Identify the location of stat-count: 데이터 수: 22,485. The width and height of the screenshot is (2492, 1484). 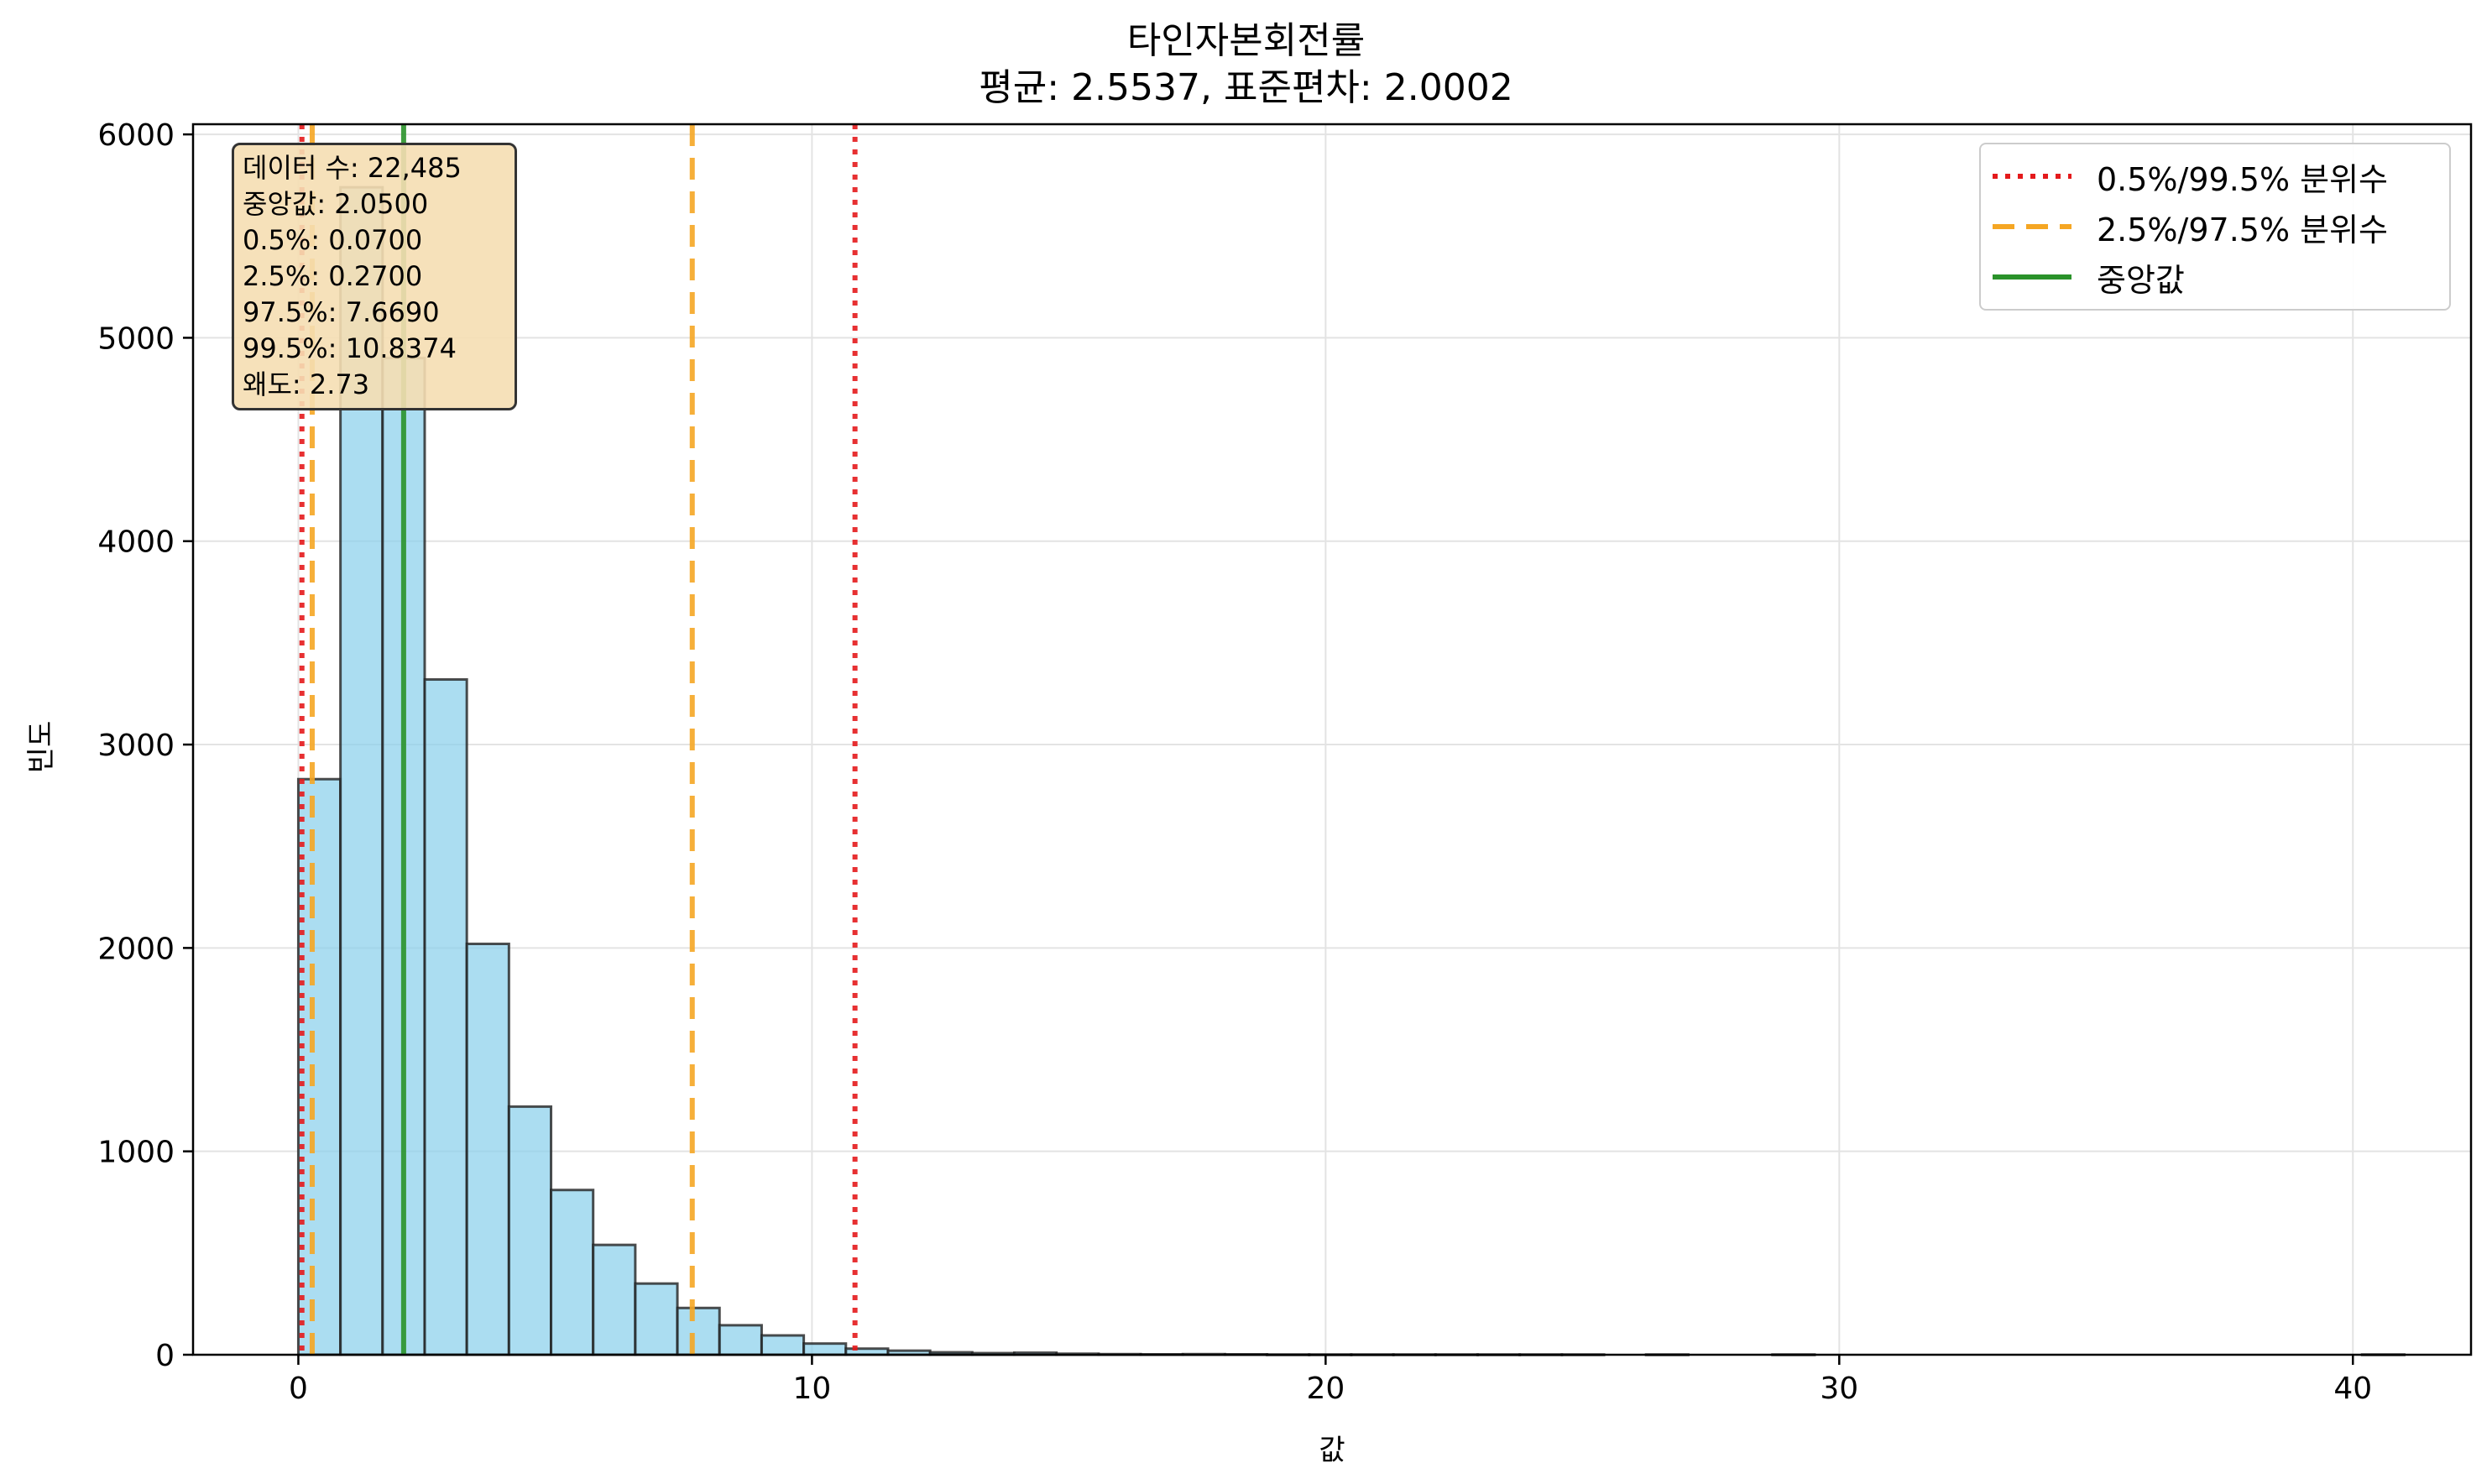
(352, 168).